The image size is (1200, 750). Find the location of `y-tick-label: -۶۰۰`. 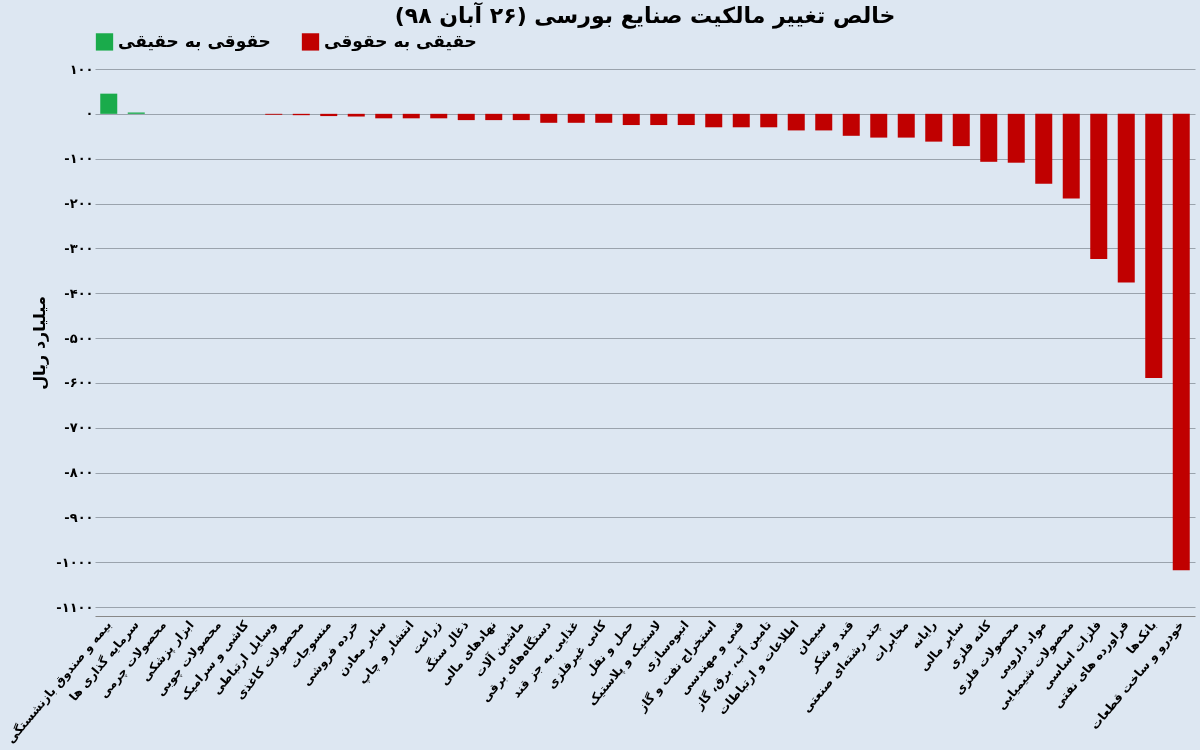

y-tick-label: -۶۰۰ is located at coordinates (79, 383).